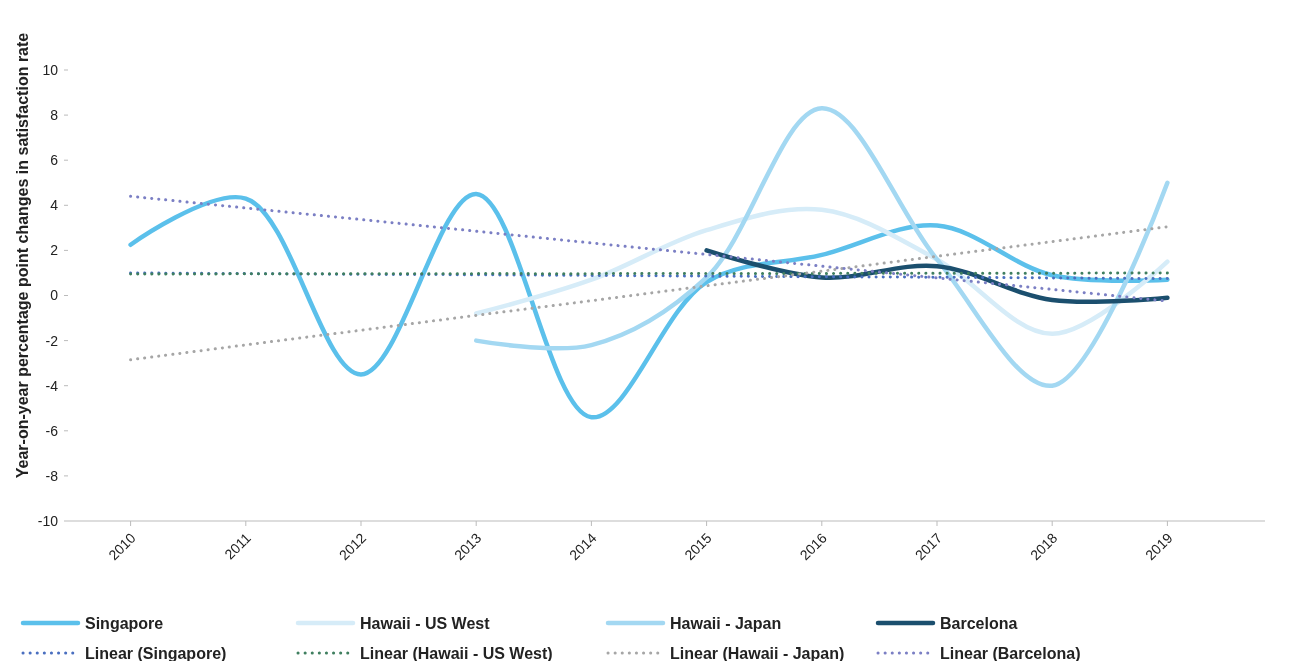  I want to click on y-tick-label: -4, so click(52, 385).